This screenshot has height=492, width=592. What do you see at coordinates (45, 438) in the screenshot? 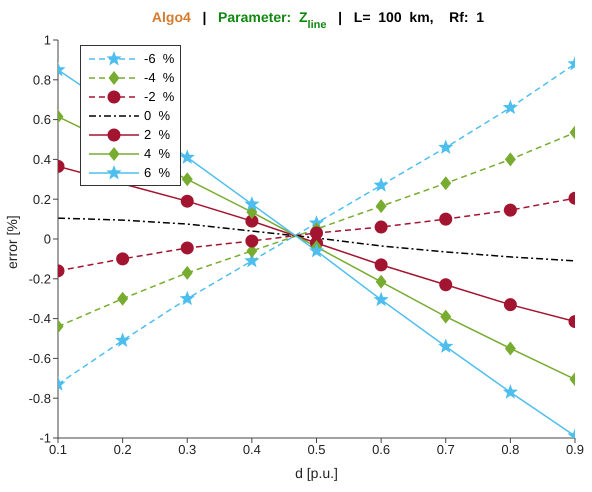
I see `y-tick-label: -1` at bounding box center [45, 438].